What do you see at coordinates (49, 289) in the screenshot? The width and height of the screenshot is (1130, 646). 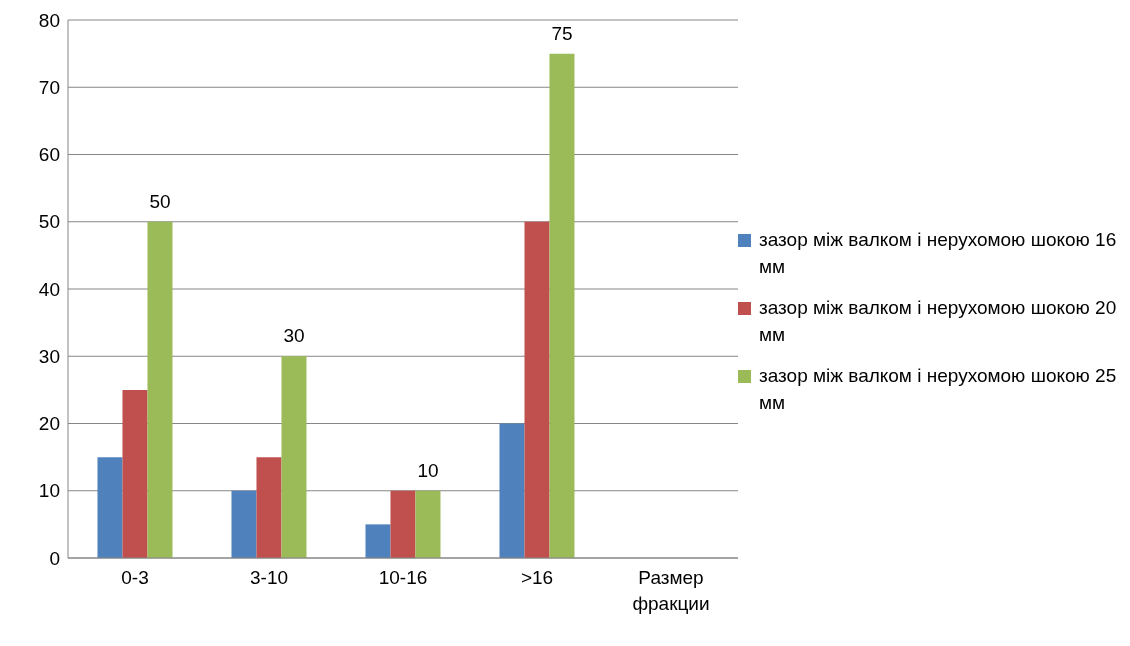 I see `y-tick-label: 40` at bounding box center [49, 289].